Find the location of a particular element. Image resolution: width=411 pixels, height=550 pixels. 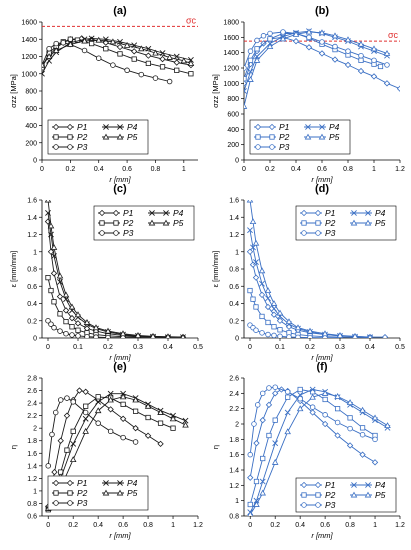

panel-label: (f) is located at coordinates (322, 367).